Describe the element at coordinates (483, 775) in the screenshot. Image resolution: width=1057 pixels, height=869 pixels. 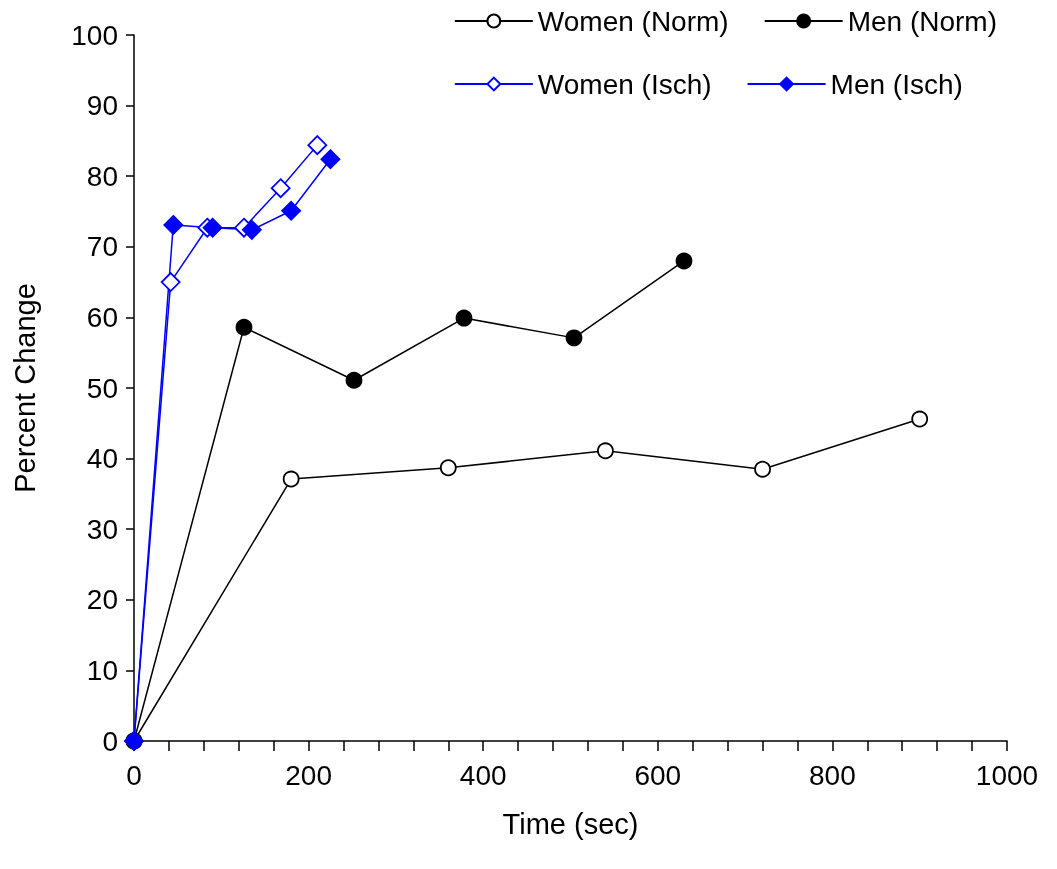
I see `x-tick-label: 400` at that location.